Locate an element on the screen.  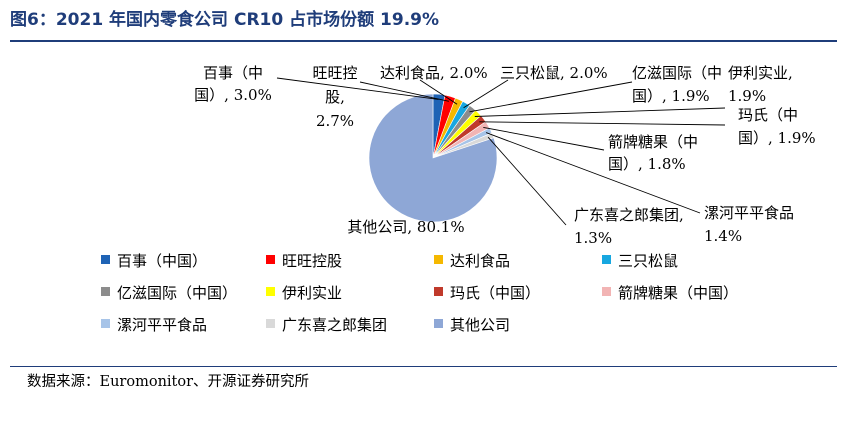
data-label: 达利食品, 2.0% is located at coordinates (434, 73).